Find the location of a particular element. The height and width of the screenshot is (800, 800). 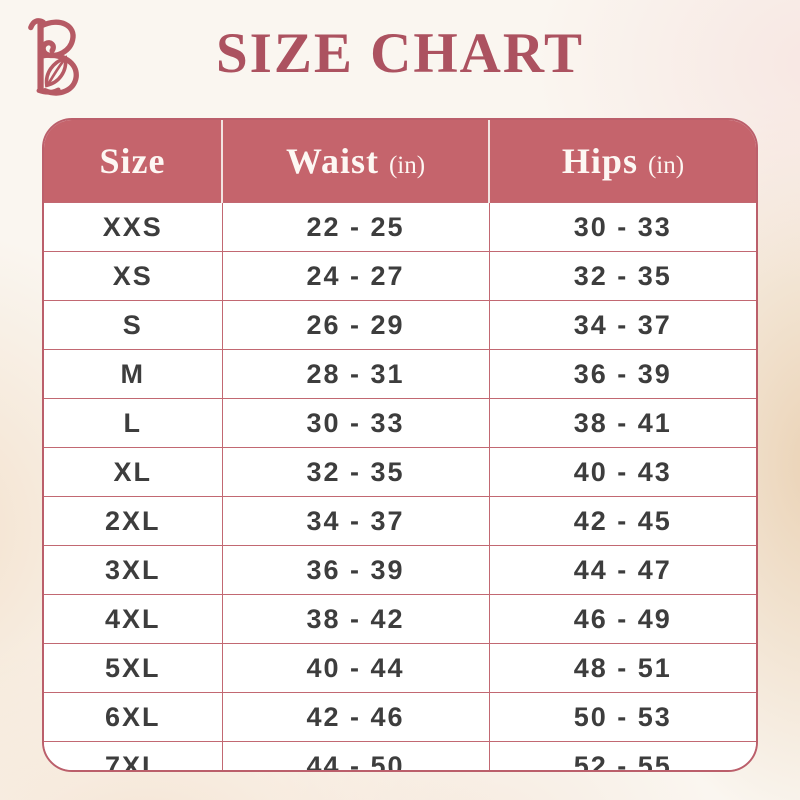

cell-waist: 34 - 37 is located at coordinates (355, 521).